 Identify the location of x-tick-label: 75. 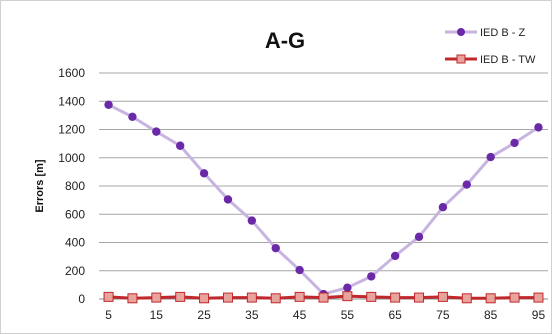
(443, 315).